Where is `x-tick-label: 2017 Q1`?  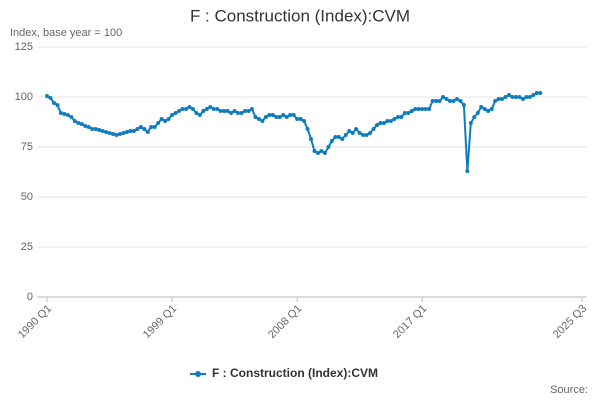
x-tick-label: 2017 Q1 is located at coordinates (410, 322).